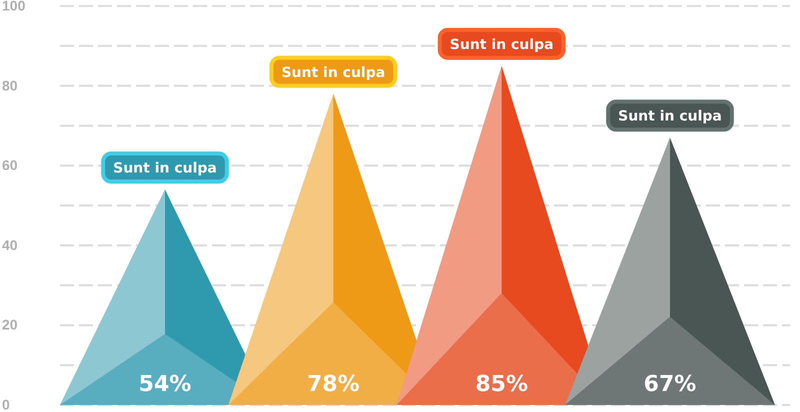 Image resolution: width=800 pixels, height=412 pixels. What do you see at coordinates (10, 85) in the screenshot?
I see `y-tick-label: 80` at bounding box center [10, 85].